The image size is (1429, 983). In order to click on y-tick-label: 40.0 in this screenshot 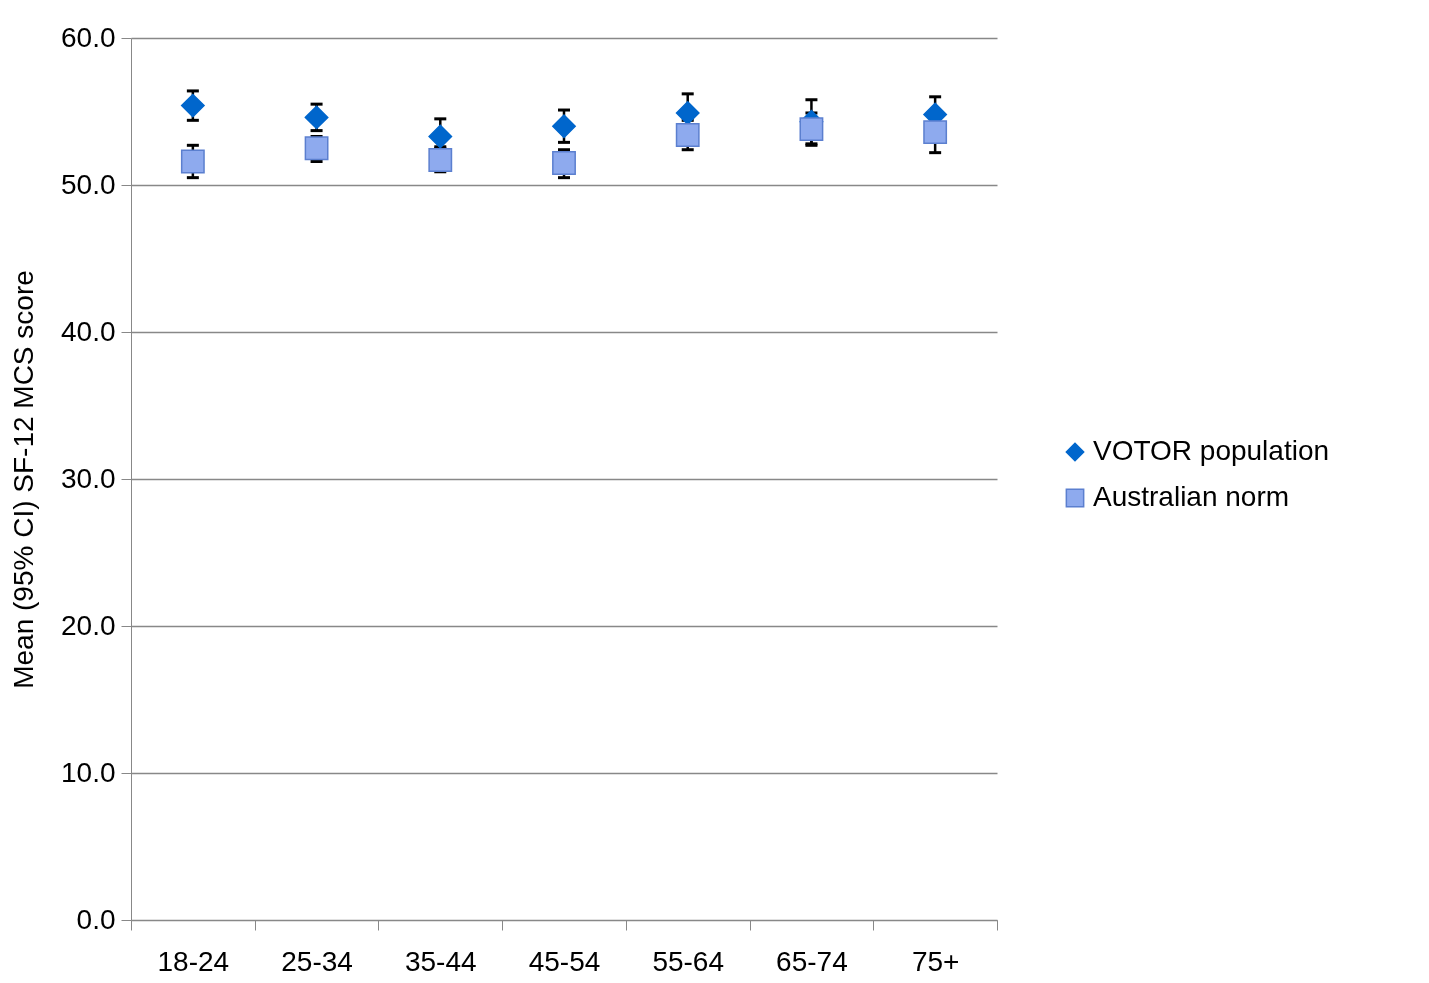, I will do `click(88, 331)`.